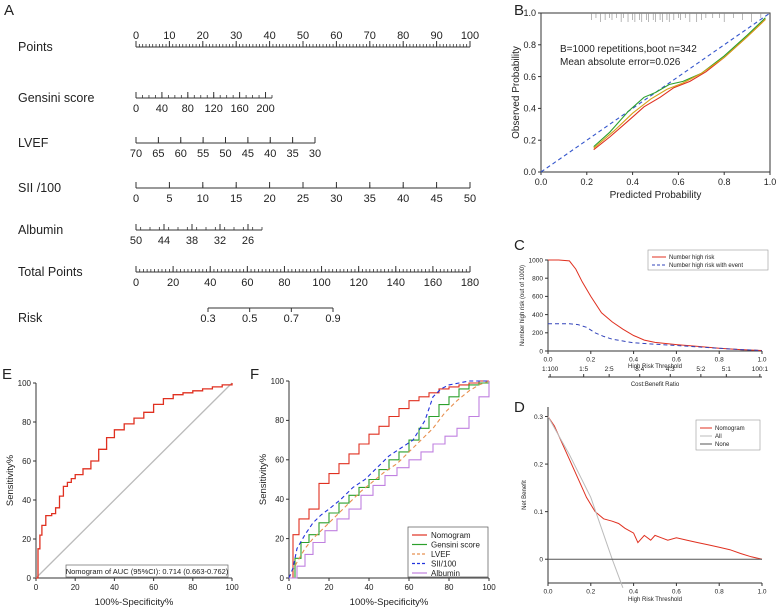  Describe the element at coordinates (523, 305) in the screenshot. I see `y-axis-label: Number high risk (out of 1000)` at that location.